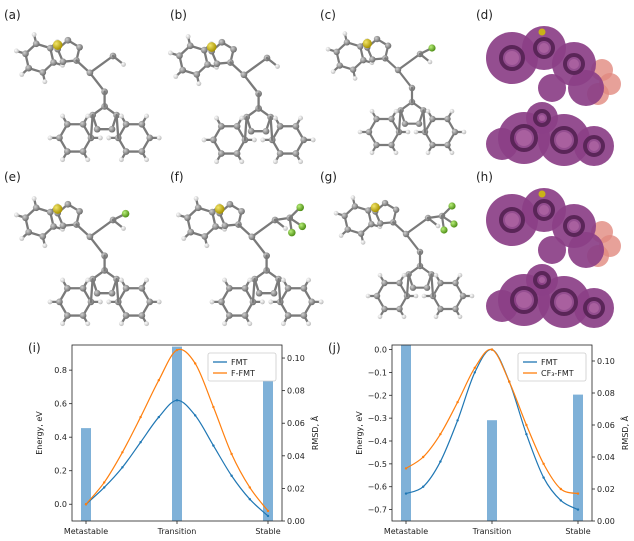  I want to click on y-tick-label: 0.4, so click(60, 437).